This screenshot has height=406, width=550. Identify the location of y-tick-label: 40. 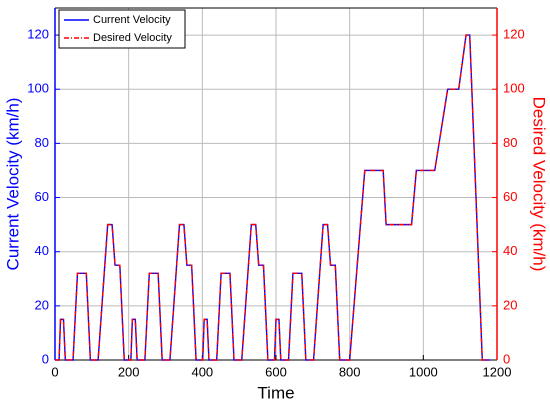
(42, 250).